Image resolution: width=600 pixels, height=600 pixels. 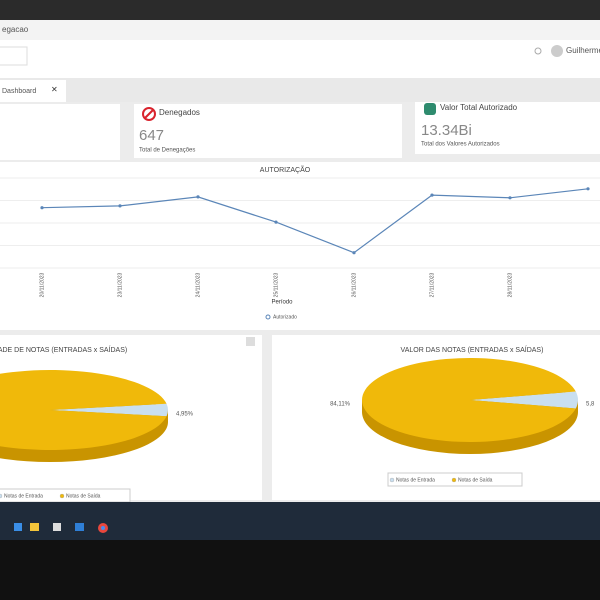 What do you see at coordinates (472, 349) in the screenshot?
I see `chart-title: VALOR DAS NOTAS (ENTRADAS x SAÍDAS)` at bounding box center [472, 349].